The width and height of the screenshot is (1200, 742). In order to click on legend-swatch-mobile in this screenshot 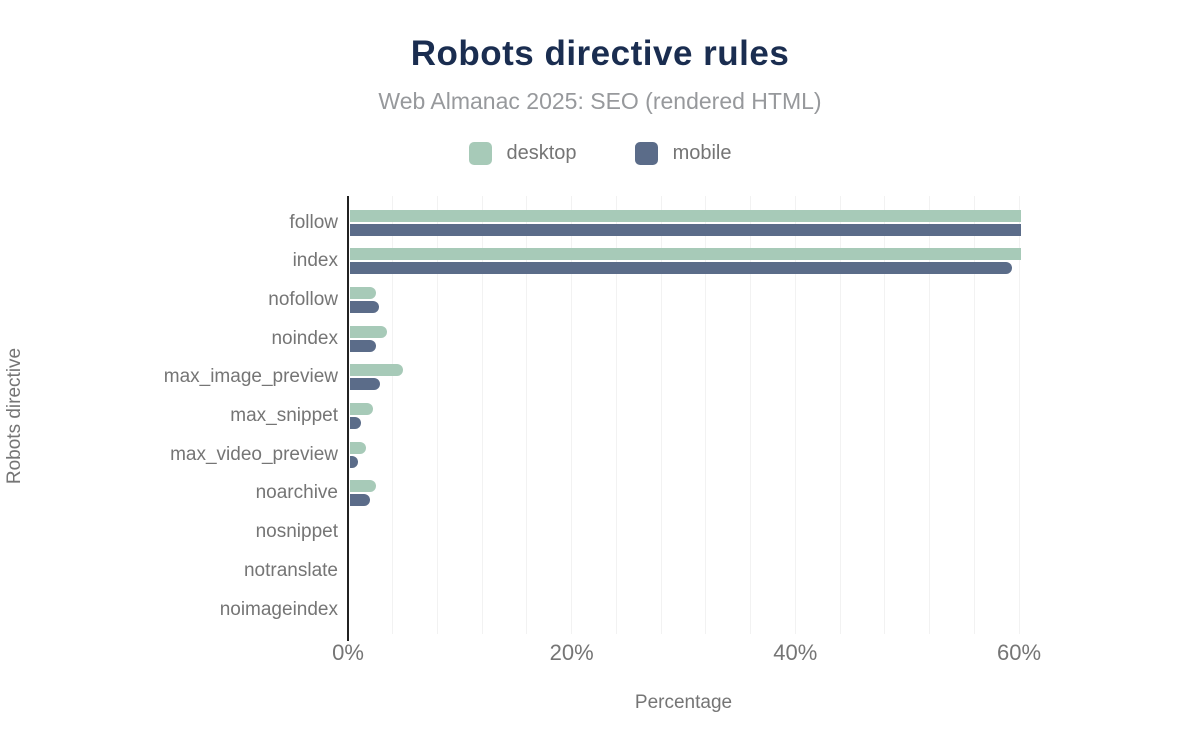, I will do `click(646, 153)`.